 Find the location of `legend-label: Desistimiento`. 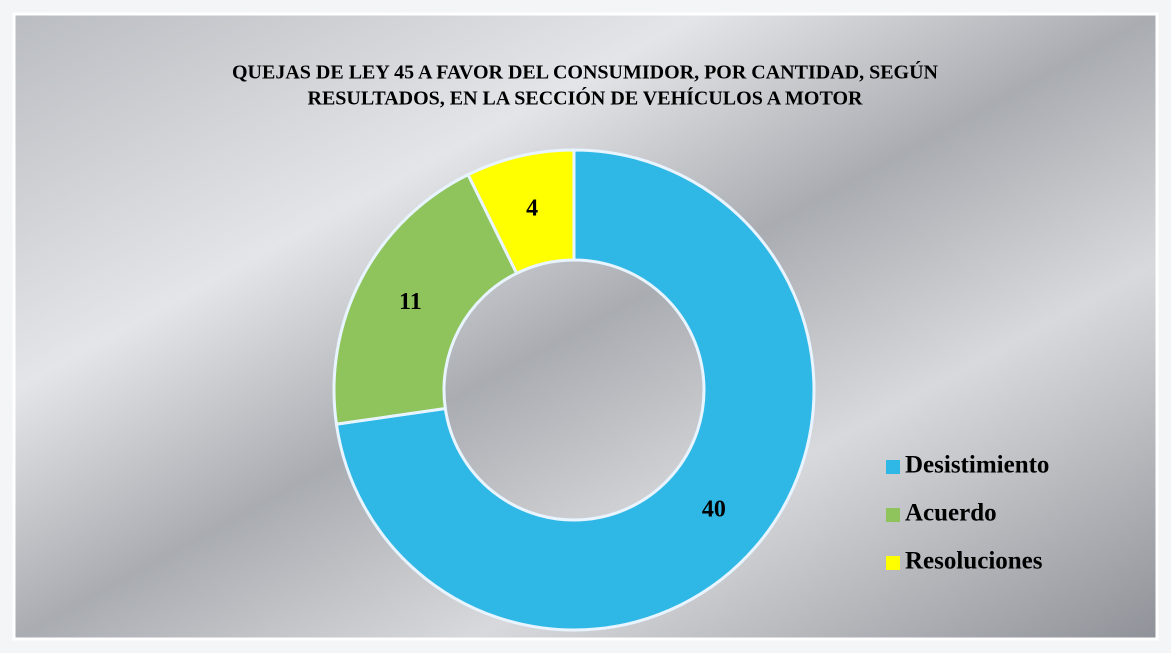

legend-label: Desistimiento is located at coordinates (977, 465).